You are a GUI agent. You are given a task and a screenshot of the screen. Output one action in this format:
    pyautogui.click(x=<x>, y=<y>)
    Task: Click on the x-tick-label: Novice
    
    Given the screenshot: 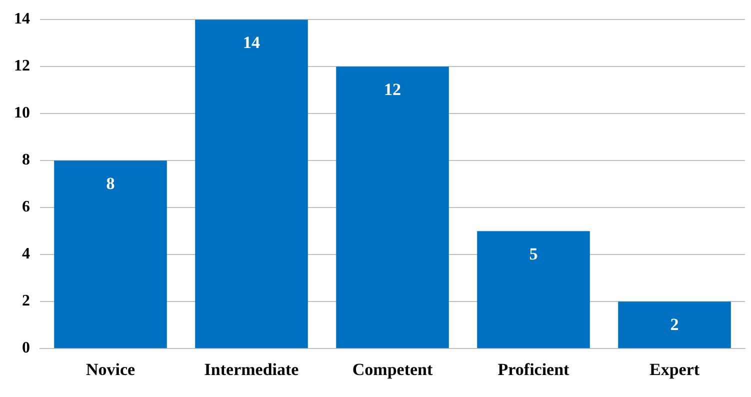 What is the action you would take?
    pyautogui.click(x=111, y=370)
    